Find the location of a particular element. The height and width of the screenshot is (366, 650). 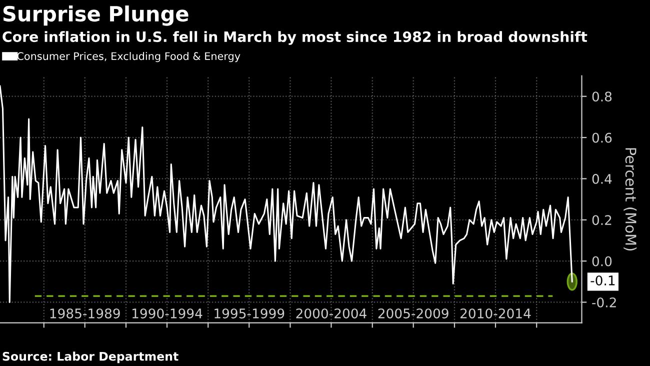

x-tick-label: 2000-2004 is located at coordinates (331, 313).